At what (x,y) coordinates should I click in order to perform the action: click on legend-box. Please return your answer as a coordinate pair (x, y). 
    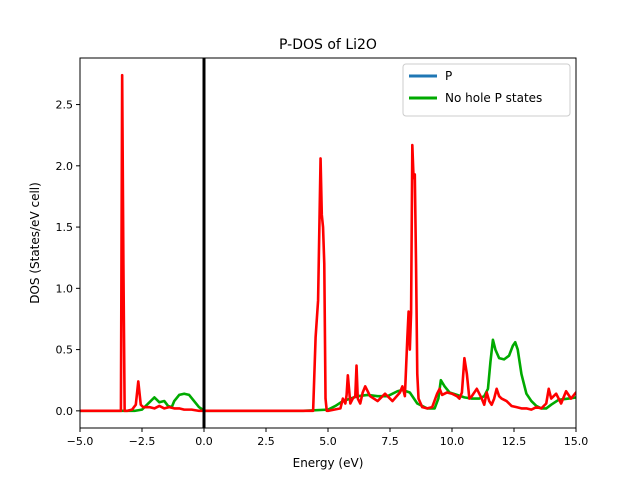
    Looking at the image, I should click on (486, 90).